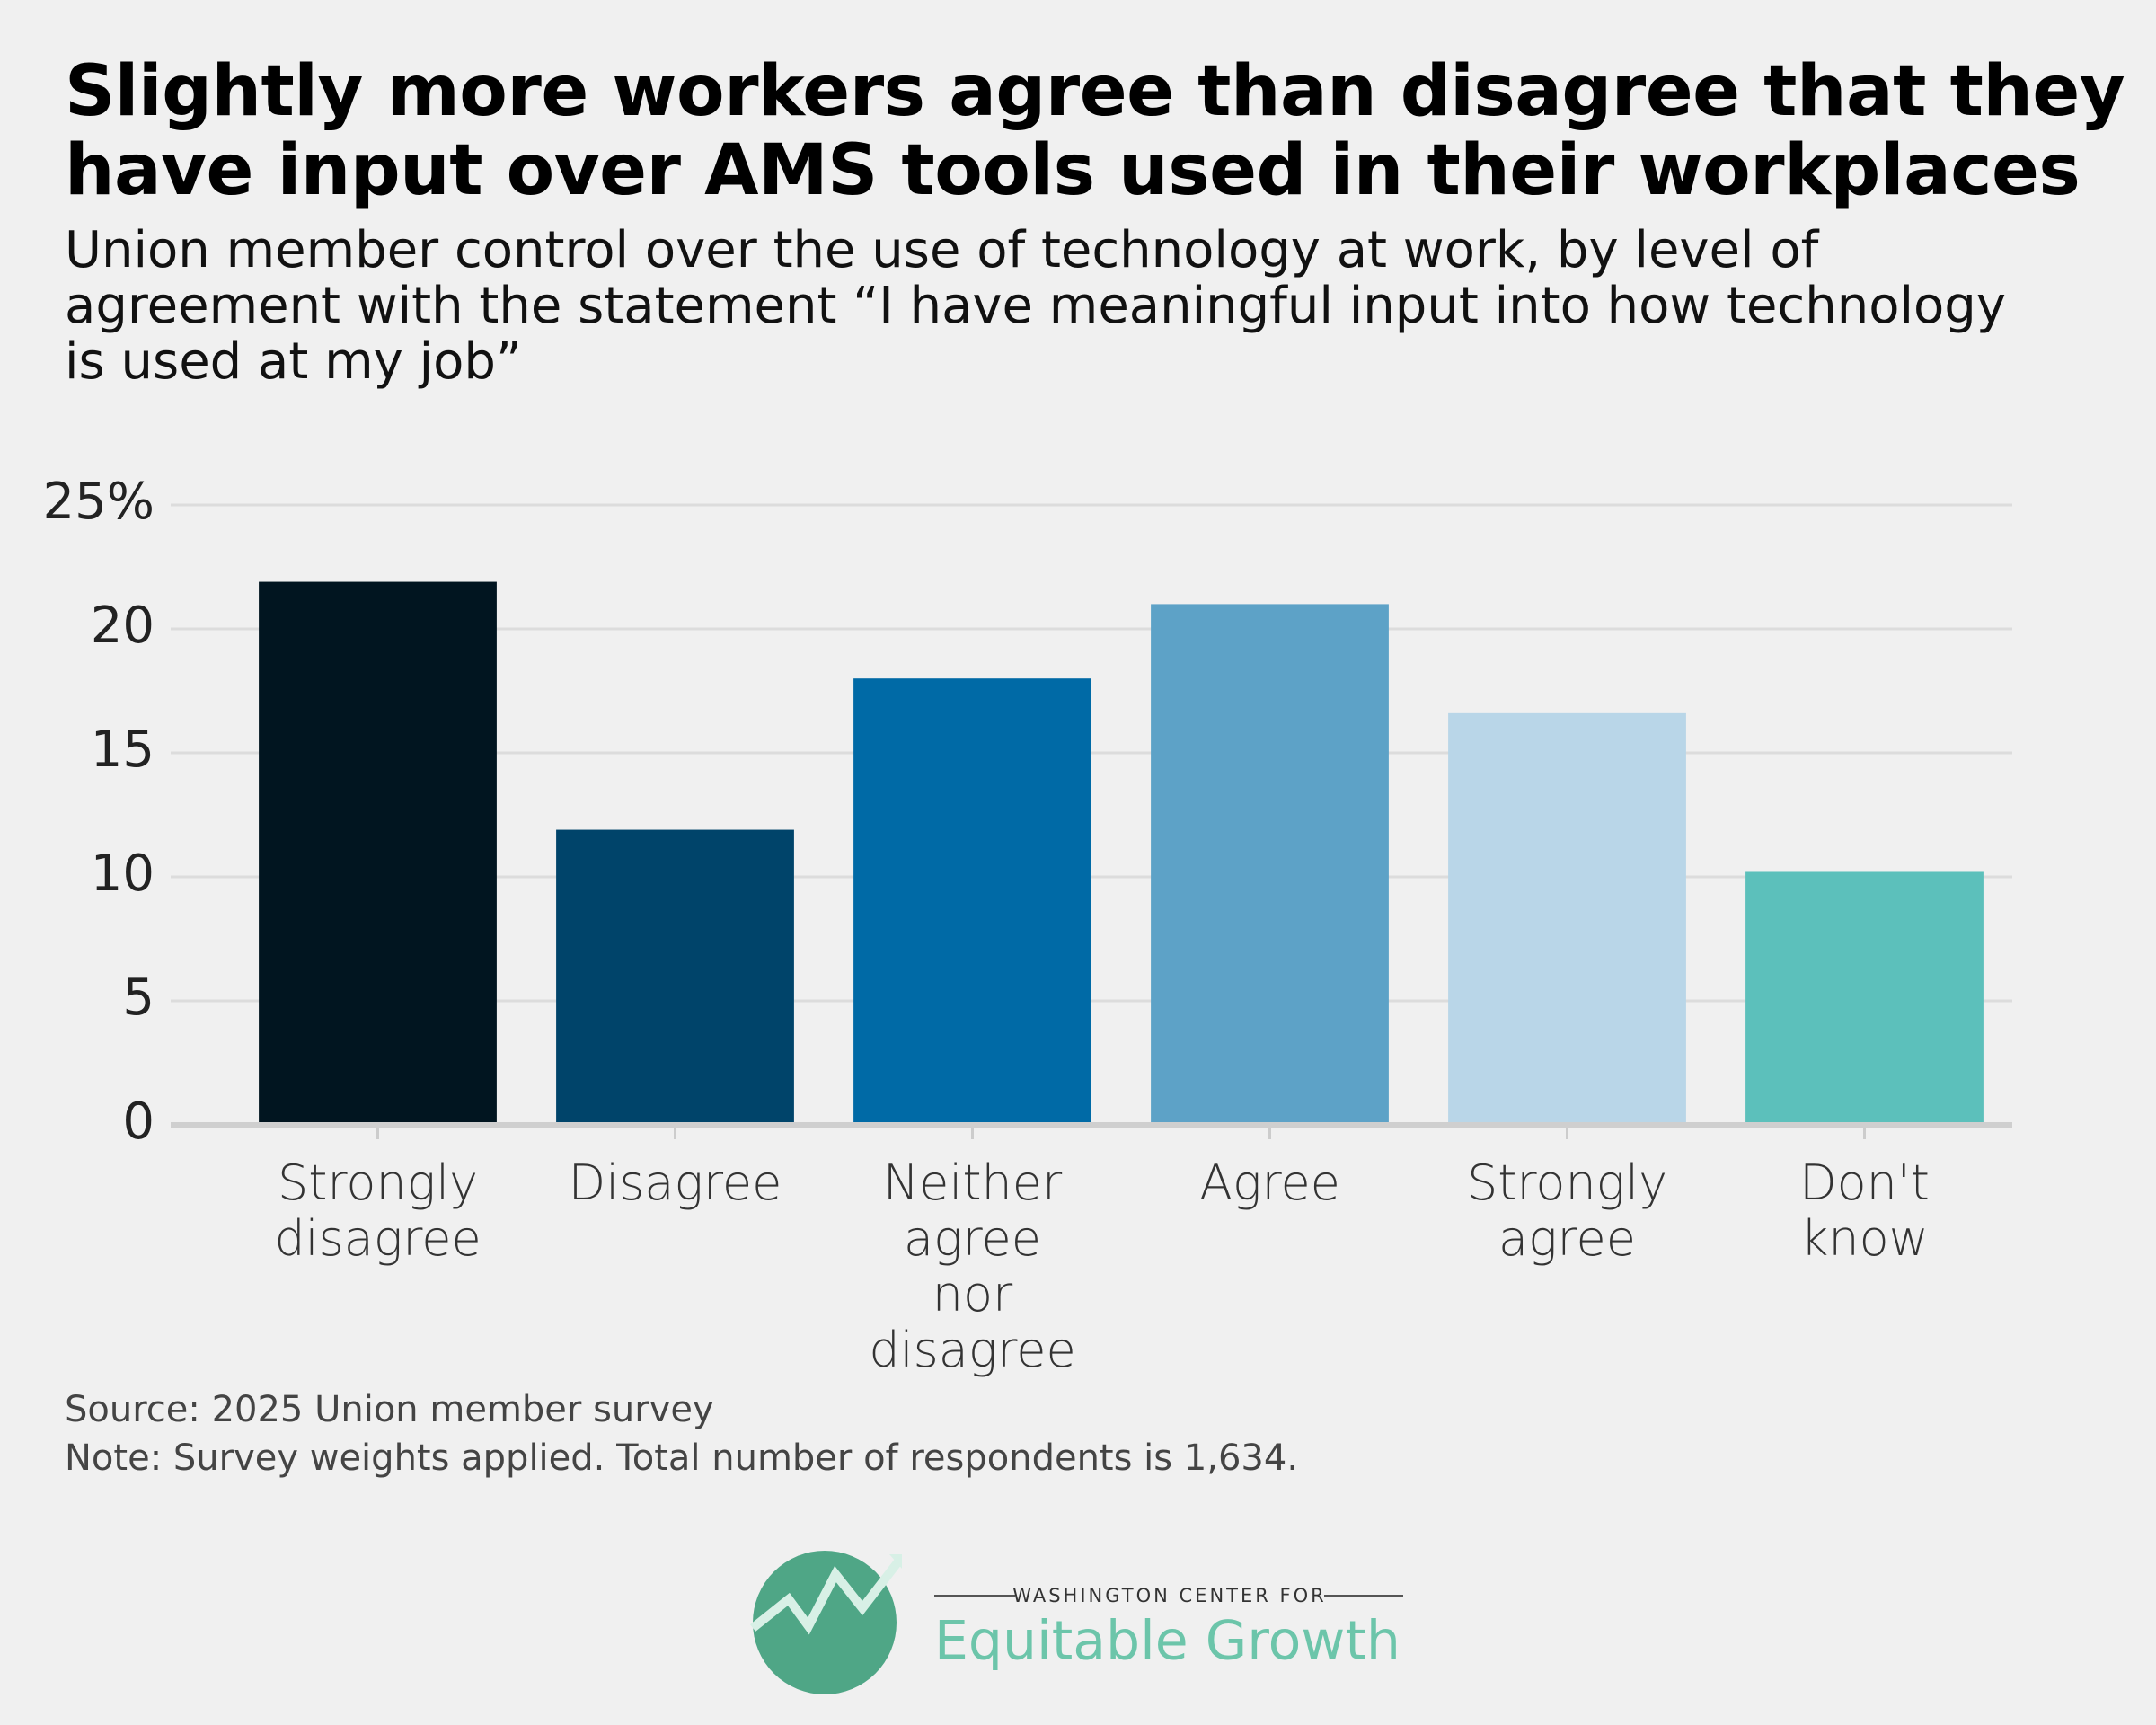 The width and height of the screenshot is (2156, 1725). I want to click on x-tick-label: Strongly disagree, so click(378, 1210).